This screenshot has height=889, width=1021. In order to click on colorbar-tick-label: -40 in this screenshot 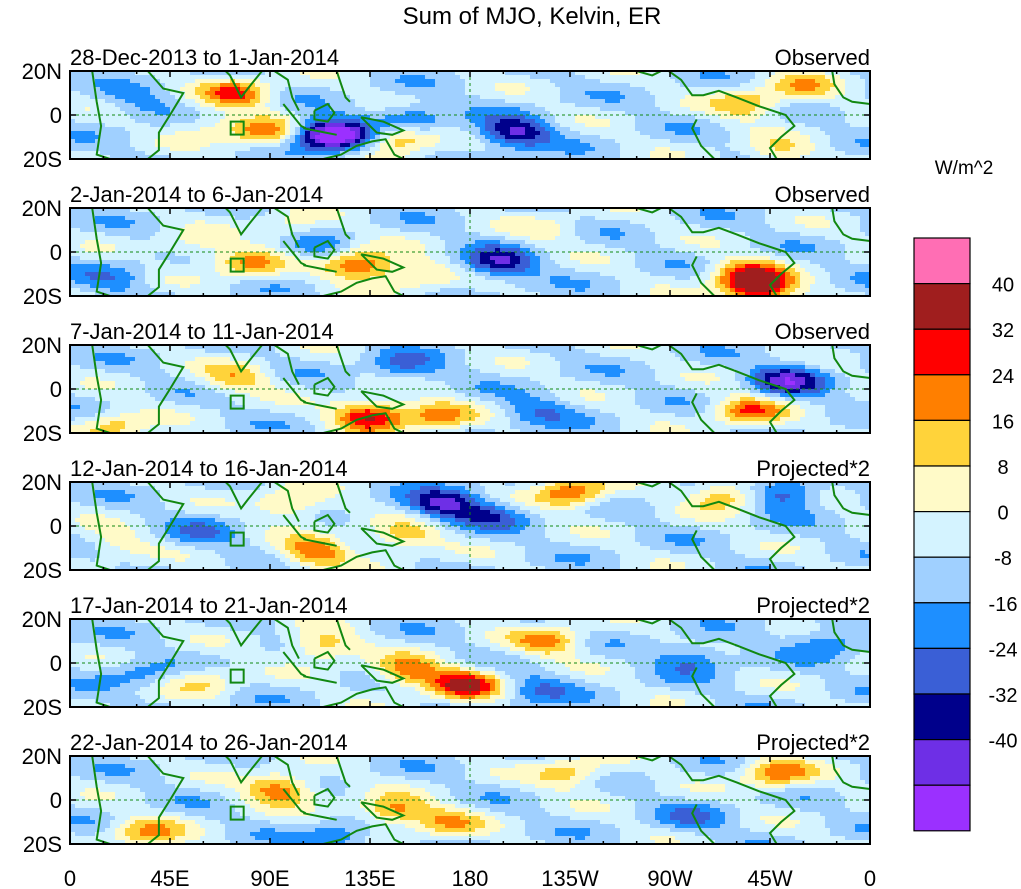, I will do `click(1003, 742)`.